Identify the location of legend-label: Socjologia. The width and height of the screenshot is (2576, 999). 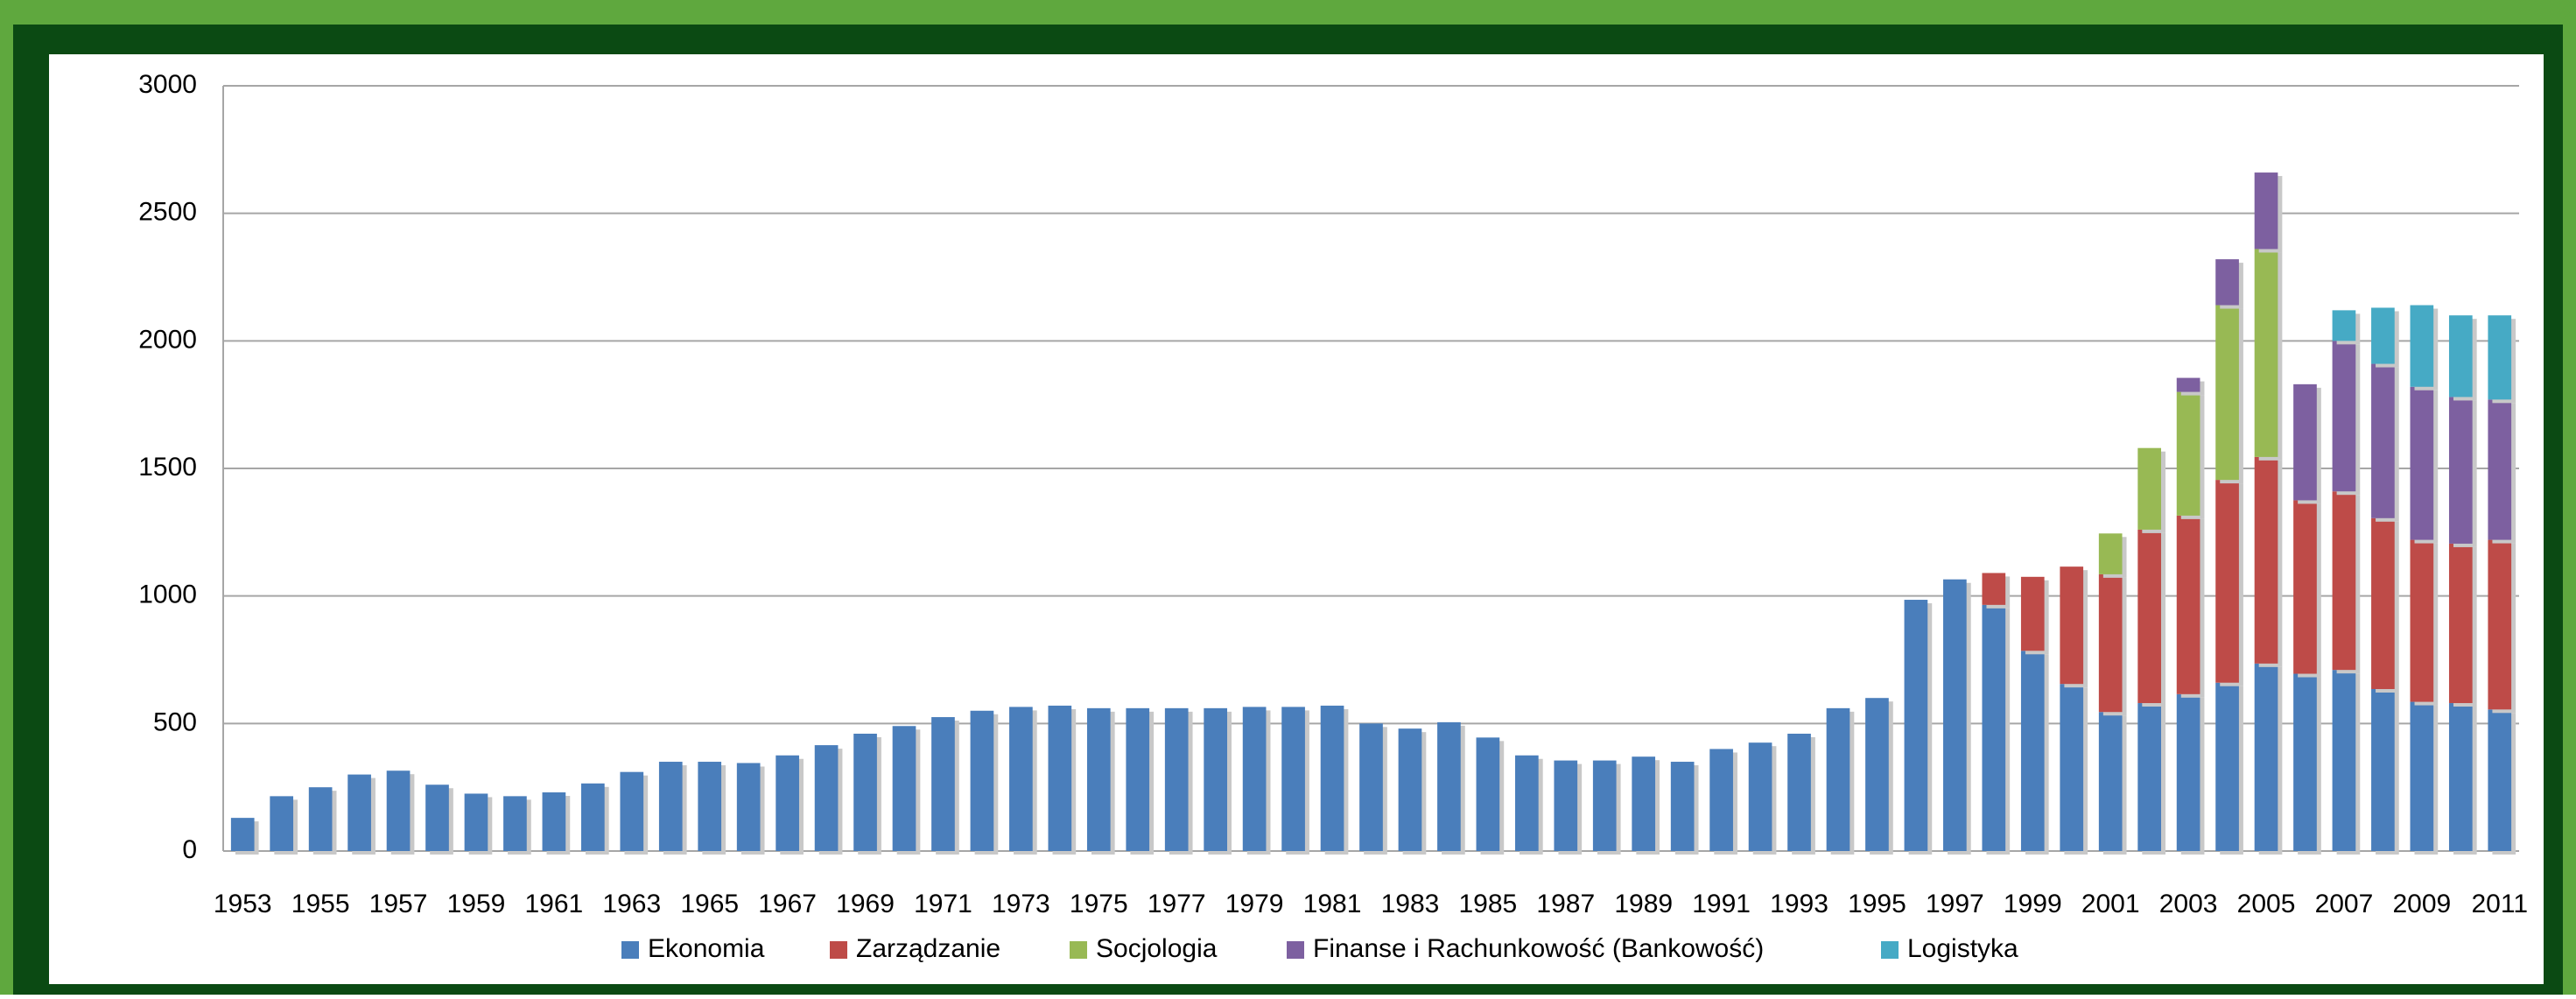
(1157, 948).